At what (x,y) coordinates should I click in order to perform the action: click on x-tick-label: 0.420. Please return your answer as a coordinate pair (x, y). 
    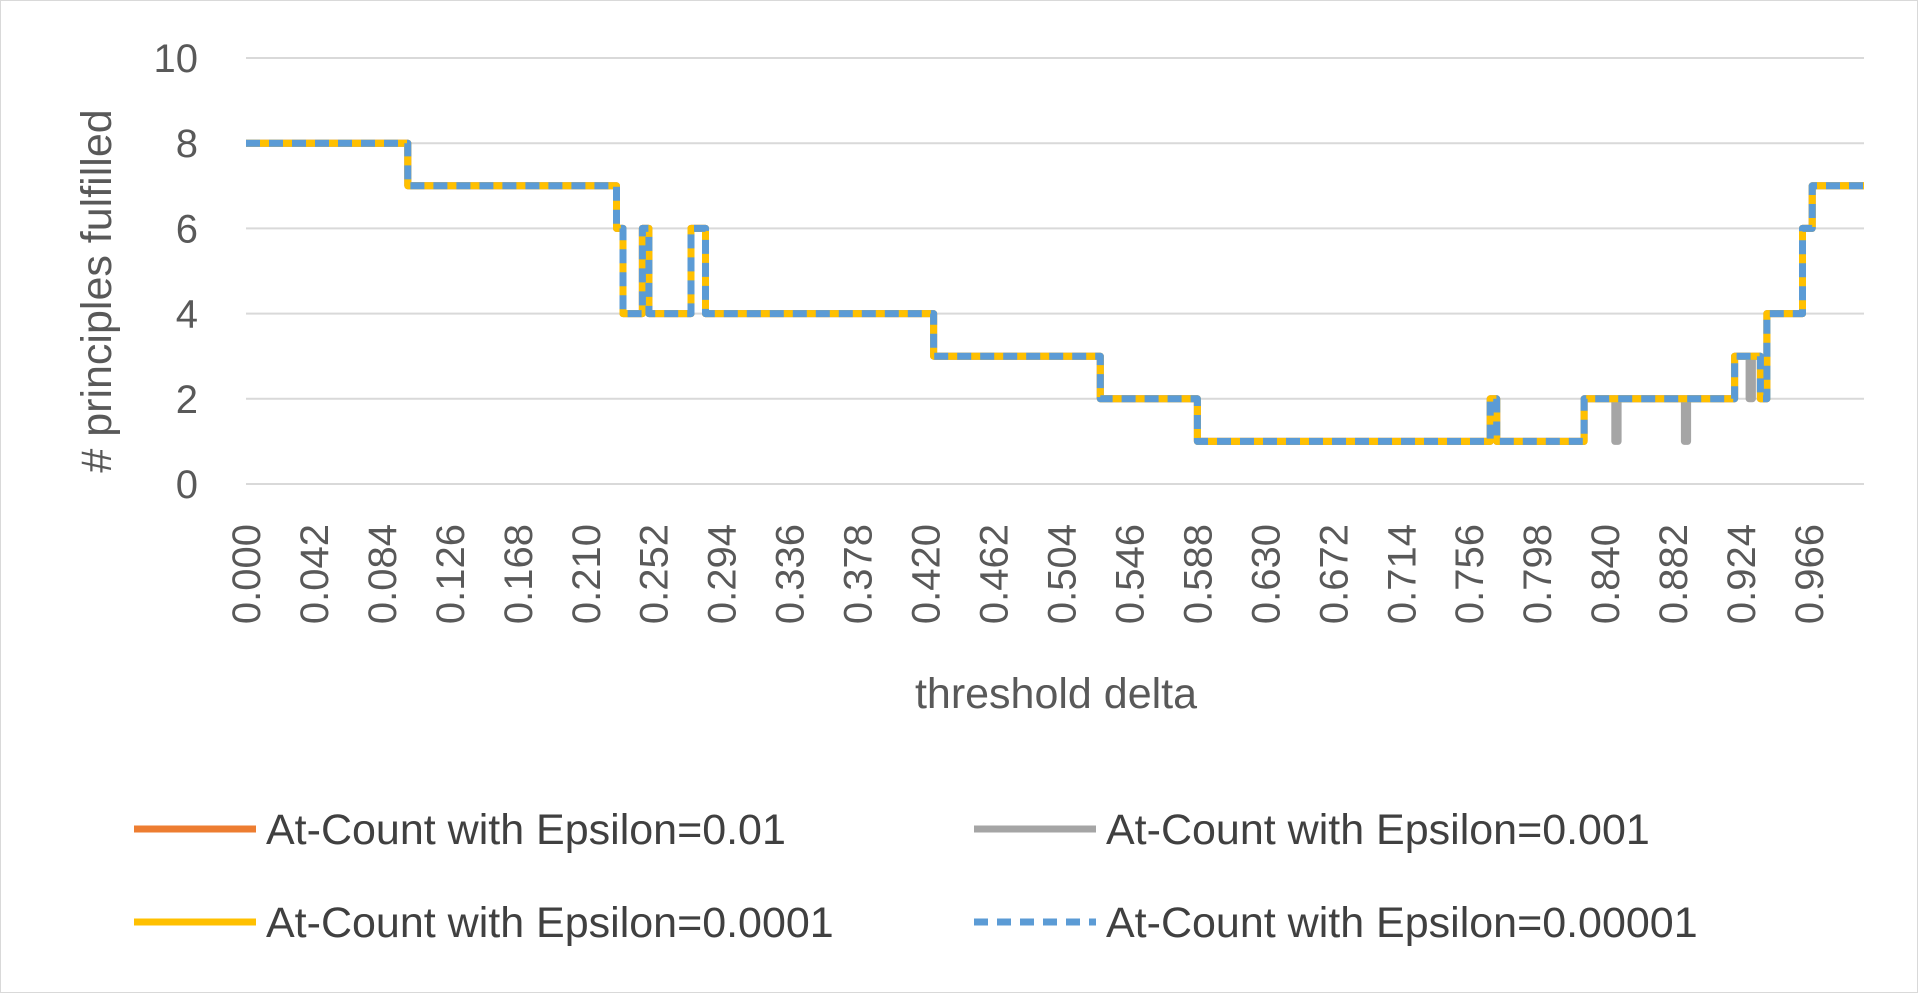
    Looking at the image, I should click on (927, 574).